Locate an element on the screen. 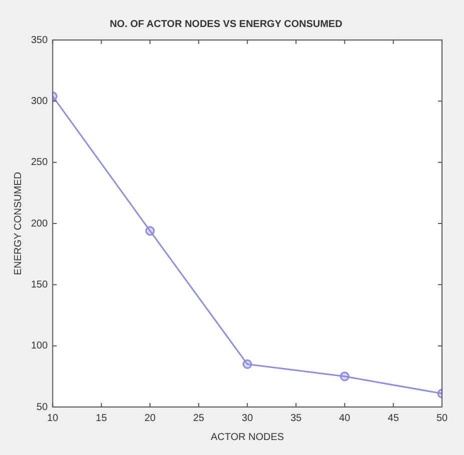 Image resolution: width=464 pixels, height=455 pixels. x-axis-title: ACTOR NODES is located at coordinates (247, 437).